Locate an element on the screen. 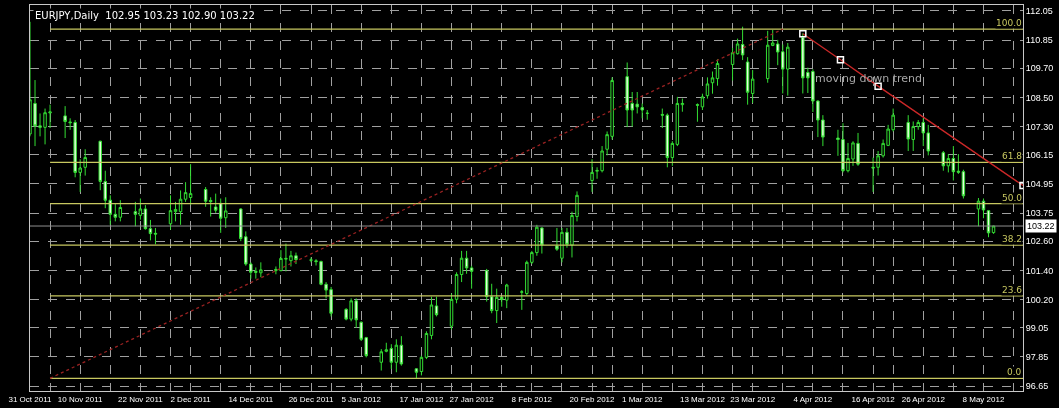 The height and width of the screenshot is (408, 1059). x-tick-label: 26 Dec 2011 is located at coordinates (311, 399).